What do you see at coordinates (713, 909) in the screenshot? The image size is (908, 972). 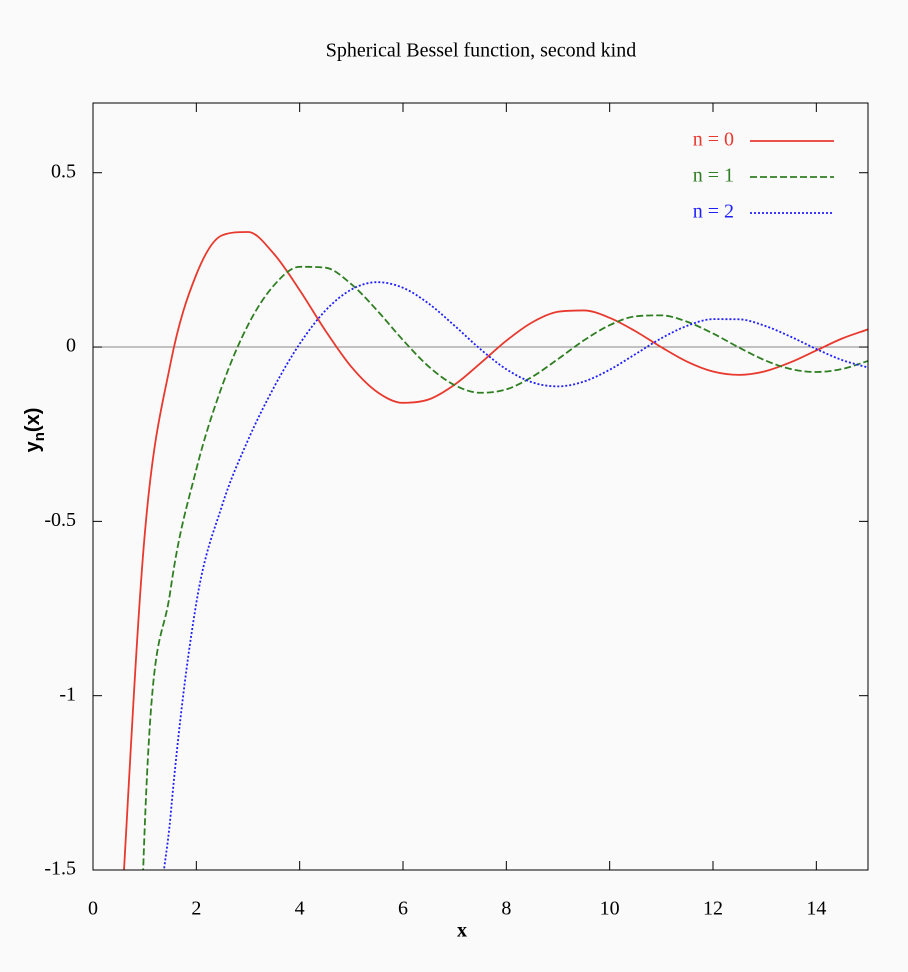 I see `x-tick-label: 12` at bounding box center [713, 909].